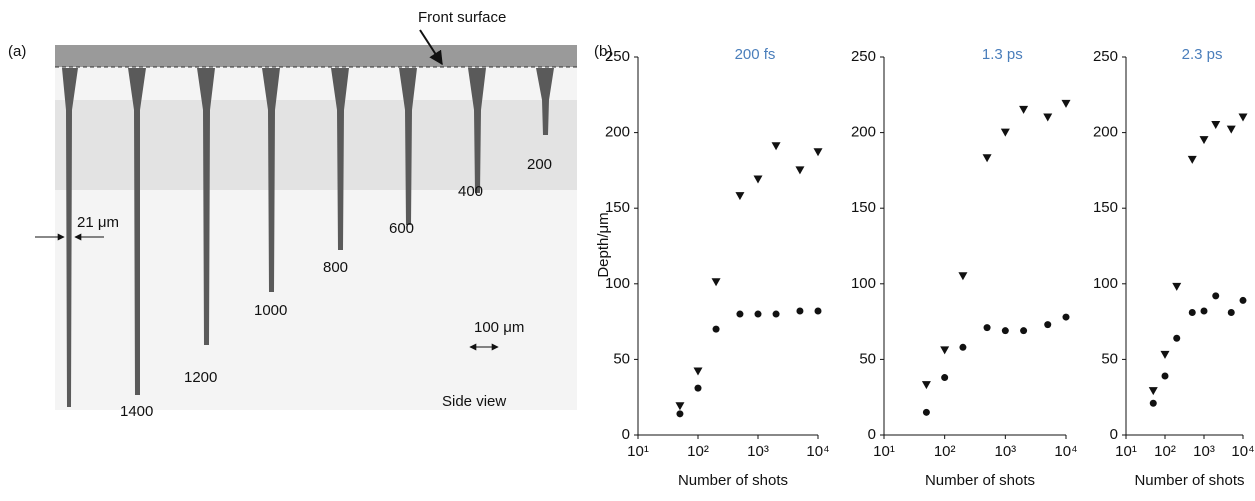  Describe the element at coordinates (470, 191) in the screenshot. I see `depth-label: 400` at that location.